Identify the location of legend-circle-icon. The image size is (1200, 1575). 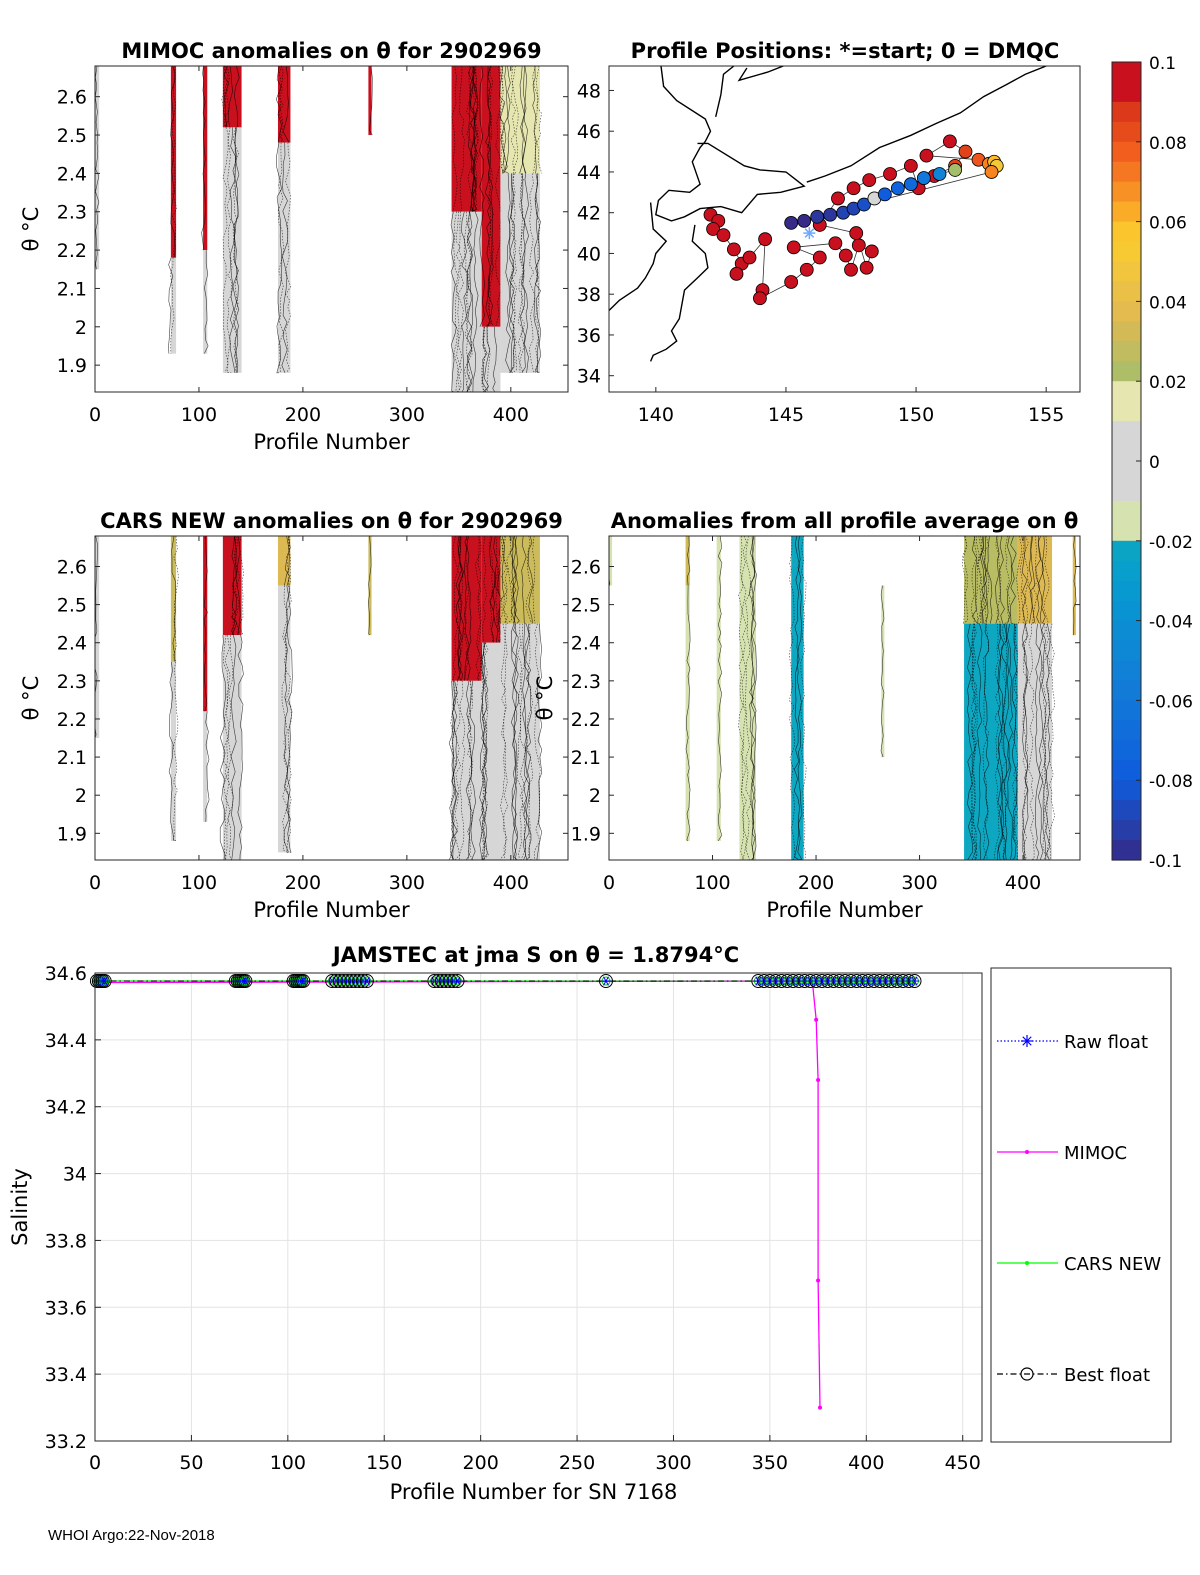
(1027, 1374).